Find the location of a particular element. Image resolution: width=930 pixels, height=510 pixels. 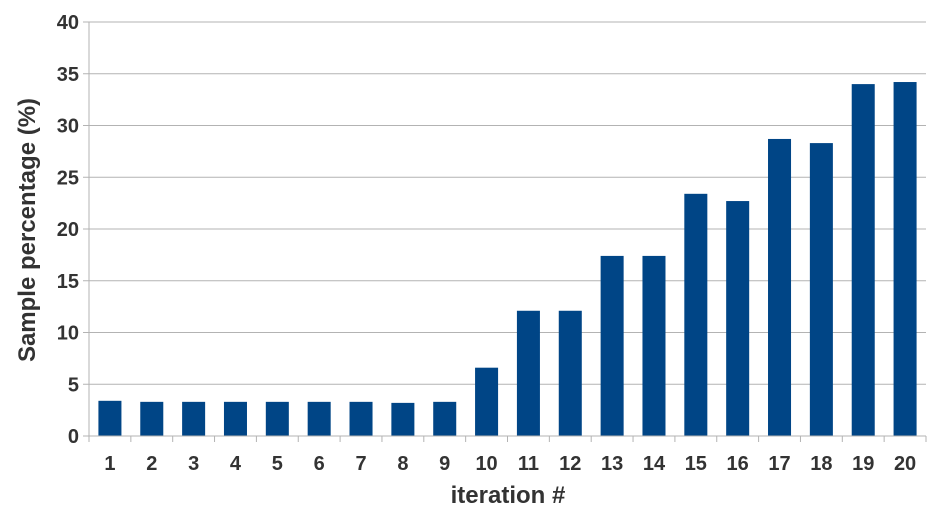

x-tick-label: 5 is located at coordinates (277, 464).